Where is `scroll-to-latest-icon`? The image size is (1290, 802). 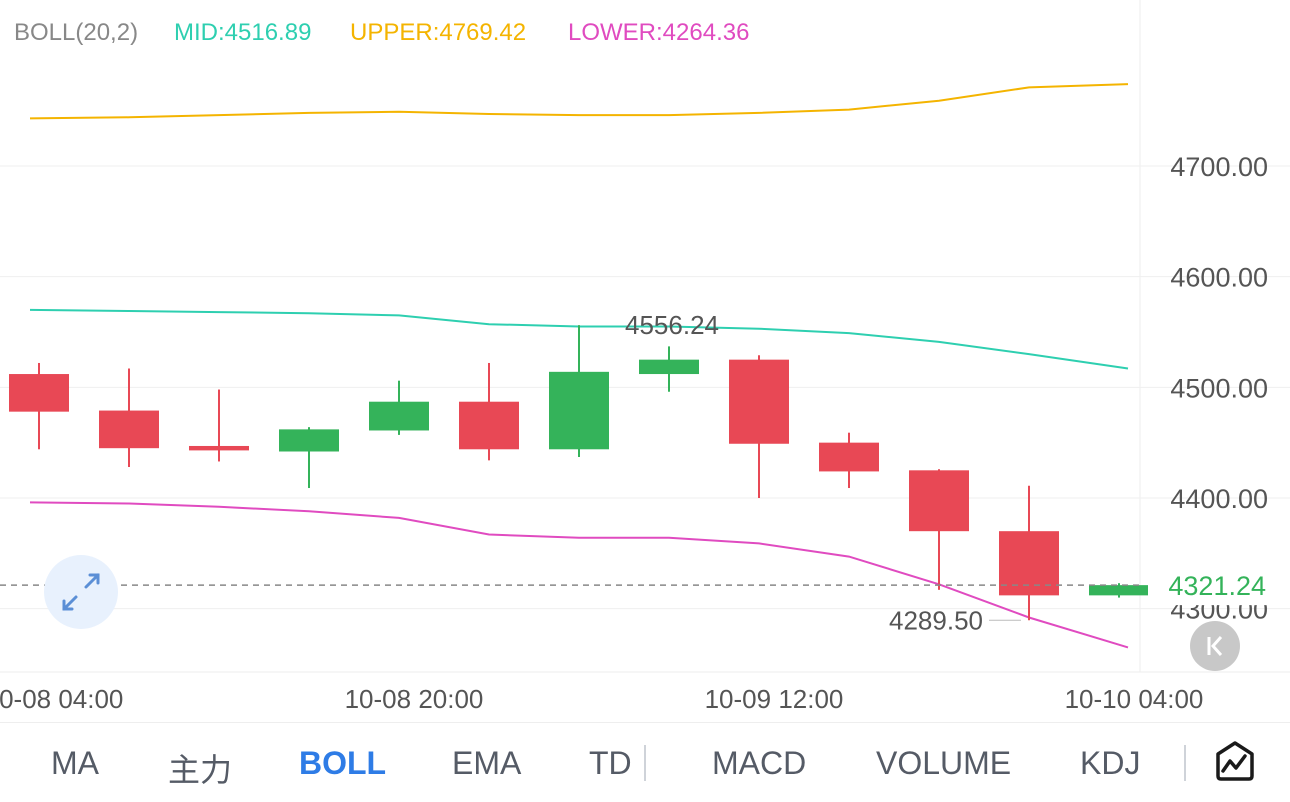 scroll-to-latest-icon is located at coordinates (1215, 646).